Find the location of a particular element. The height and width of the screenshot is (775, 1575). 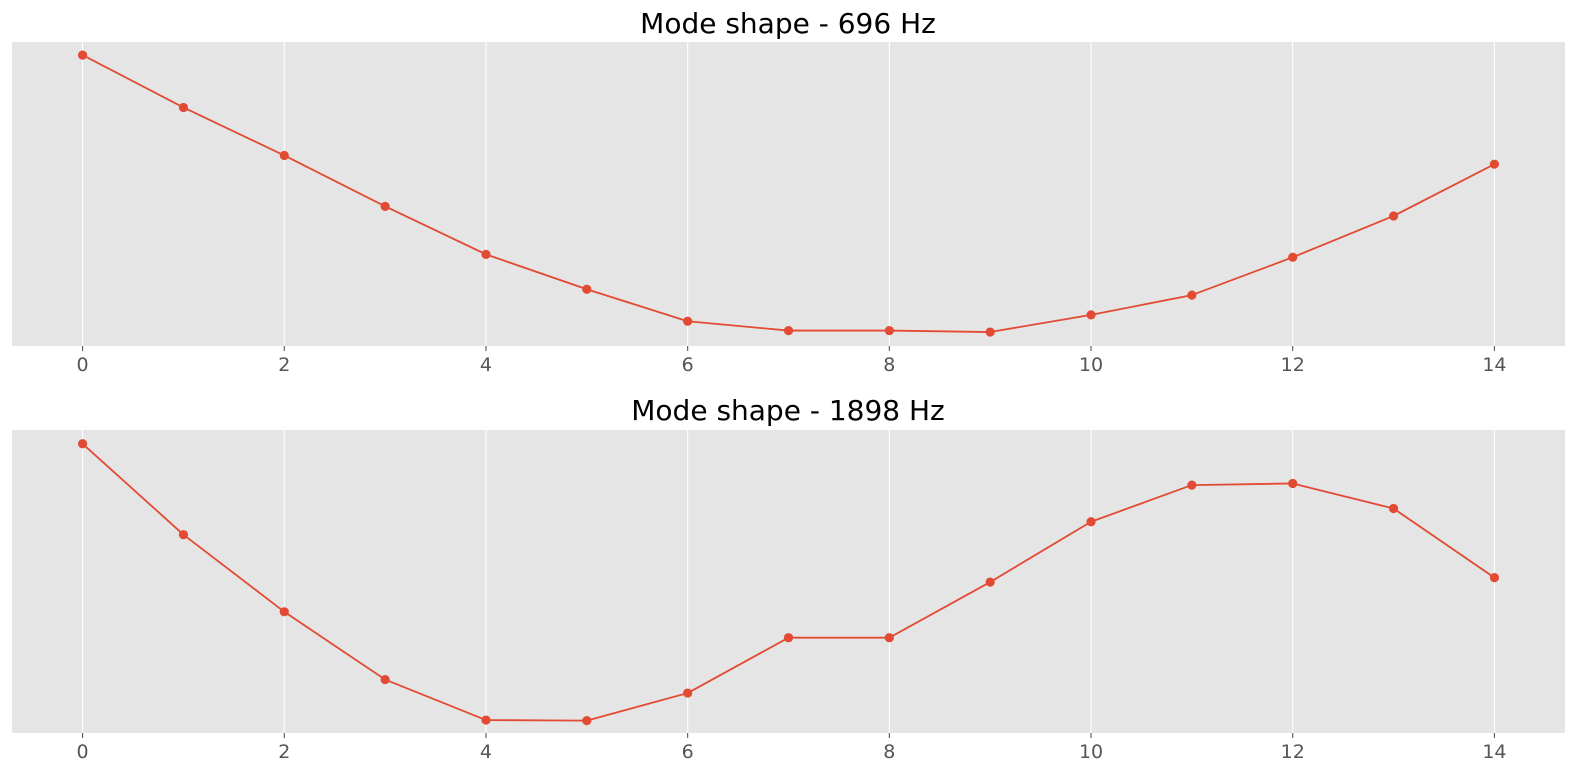

chart-title: Mode shape - 1898 Hz is located at coordinates (788, 410).